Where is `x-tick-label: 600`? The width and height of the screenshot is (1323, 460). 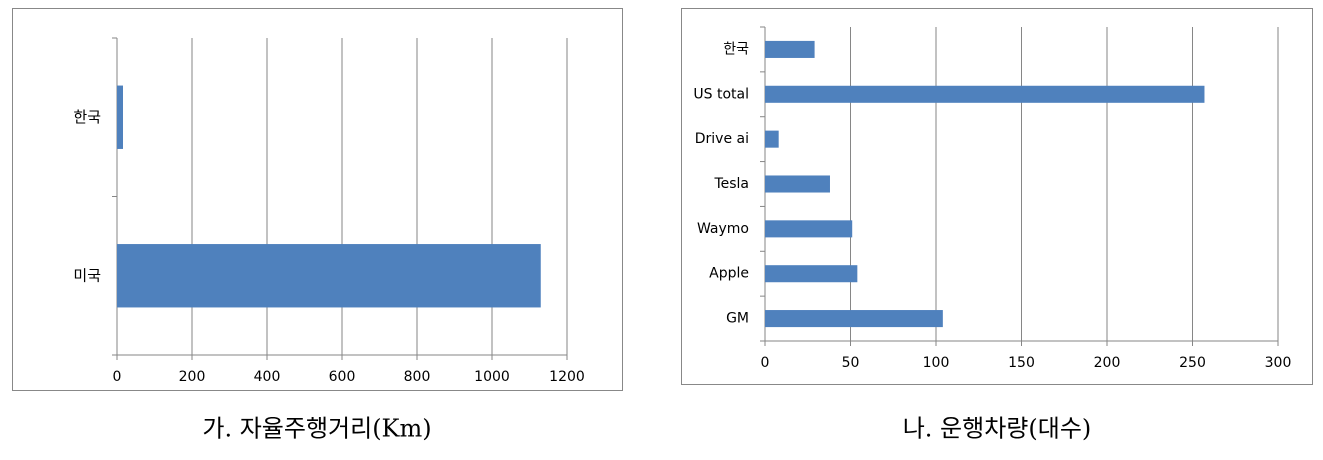 x-tick-label: 600 is located at coordinates (342, 377).